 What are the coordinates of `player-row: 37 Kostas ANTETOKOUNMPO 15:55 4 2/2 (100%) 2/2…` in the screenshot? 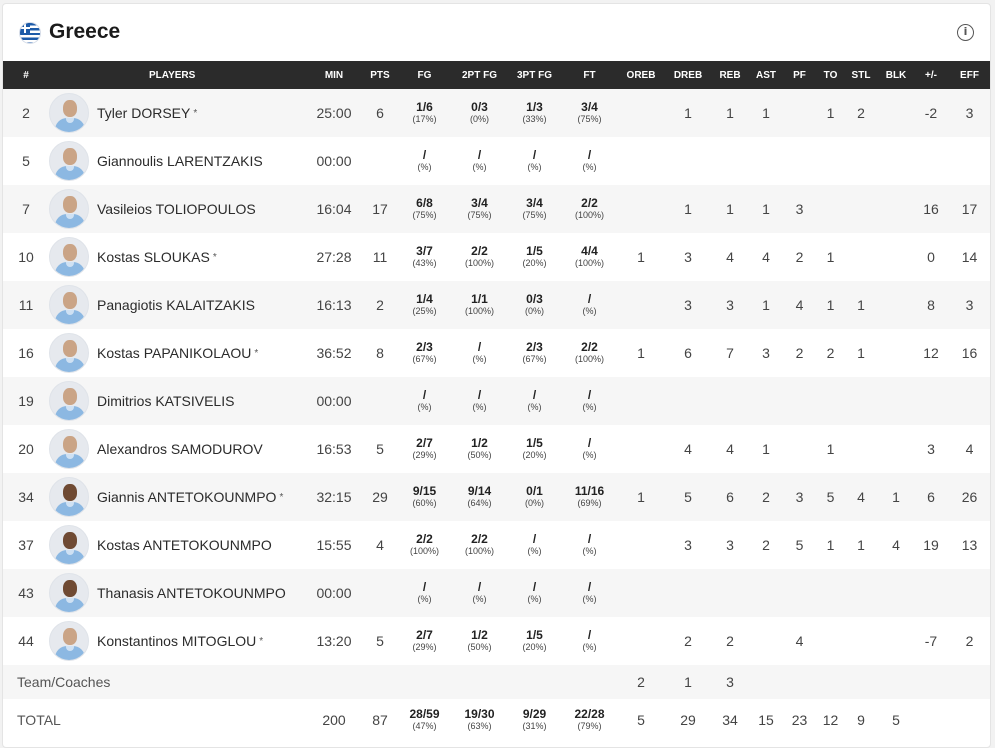 It's located at (496, 545).